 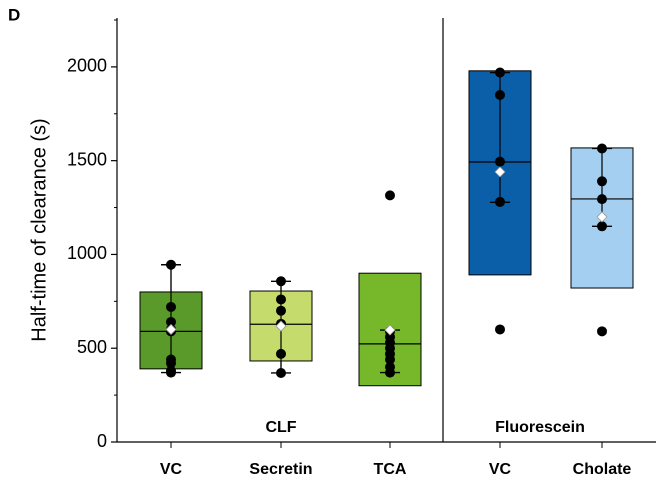 I want to click on y-tick-label: 1500, so click(x=87, y=159).